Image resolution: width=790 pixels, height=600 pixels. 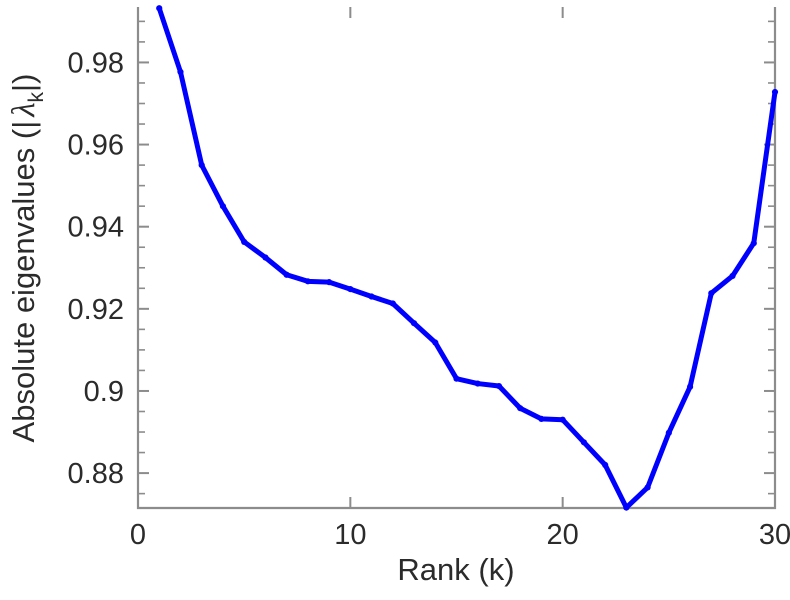 What do you see at coordinates (96, 146) in the screenshot?
I see `y-tick-label: 0.96` at bounding box center [96, 146].